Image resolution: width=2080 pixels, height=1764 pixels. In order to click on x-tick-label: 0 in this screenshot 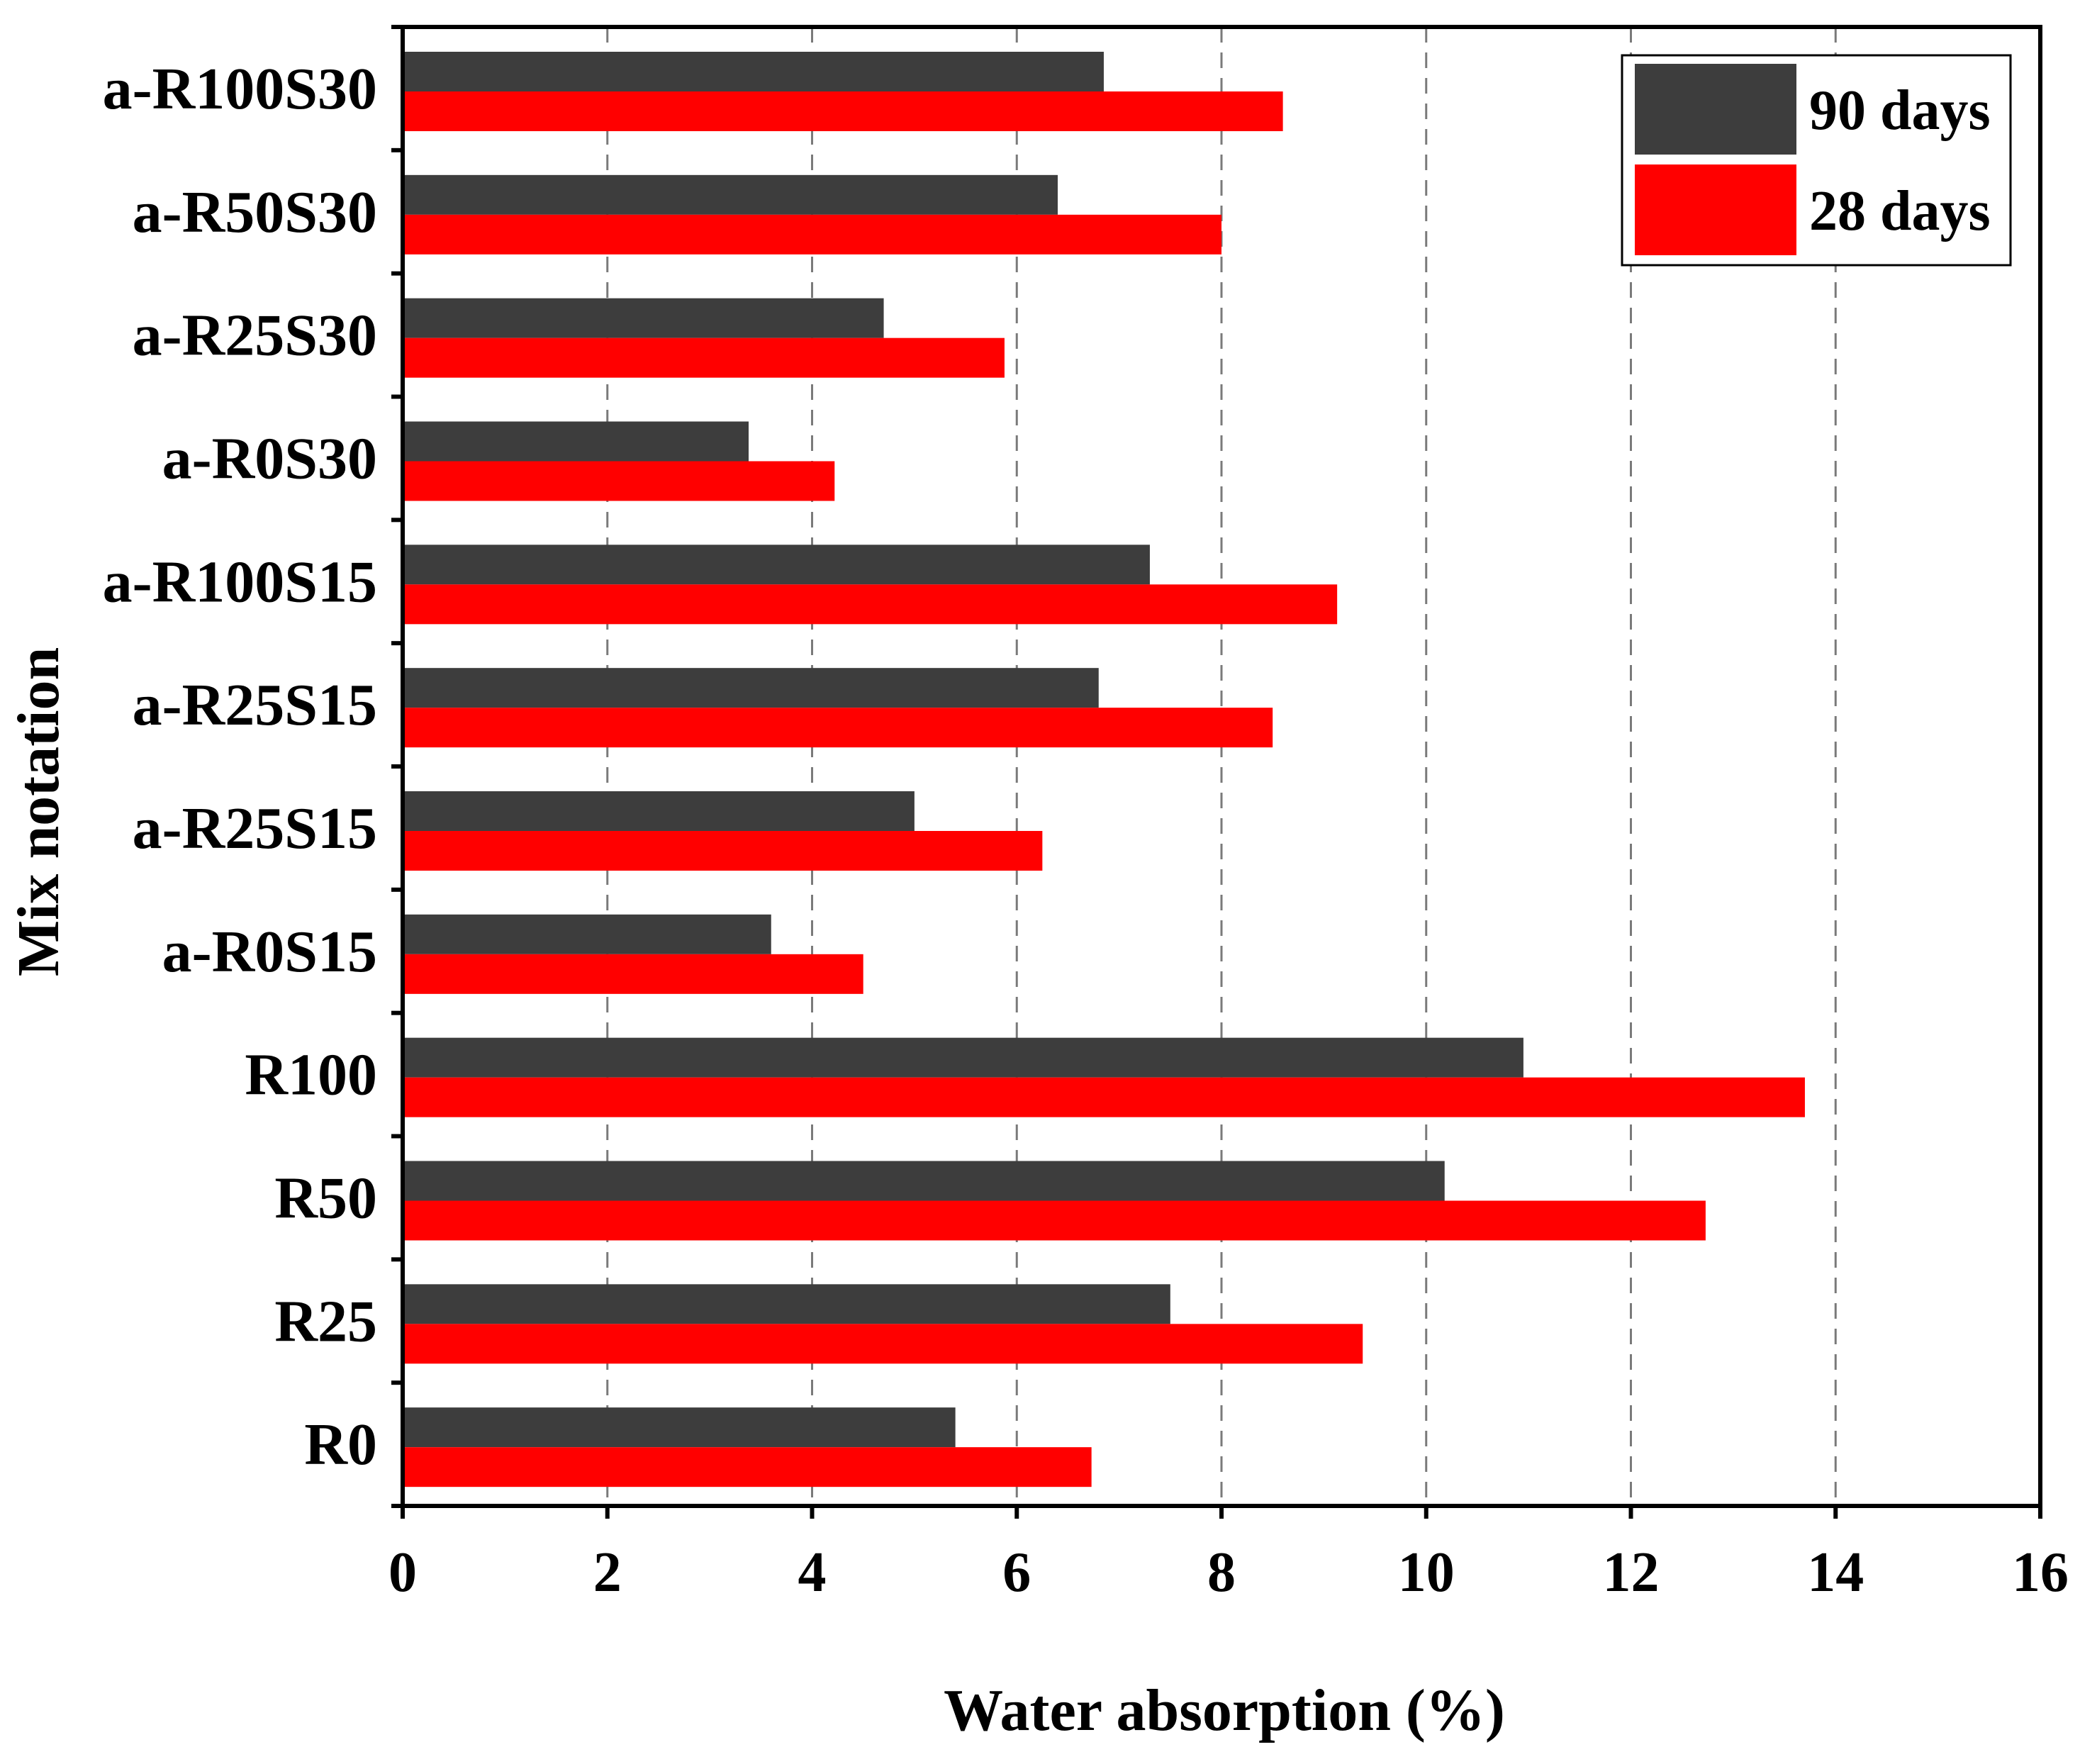, I will do `click(402, 1572)`.